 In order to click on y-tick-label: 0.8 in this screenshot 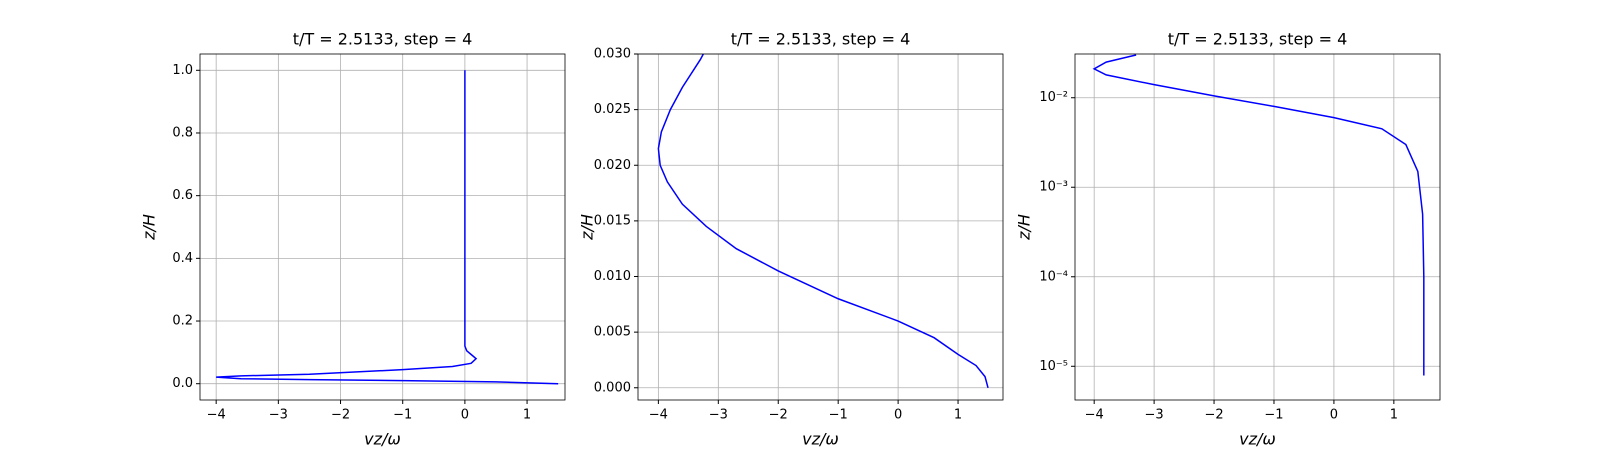, I will do `click(182, 132)`.